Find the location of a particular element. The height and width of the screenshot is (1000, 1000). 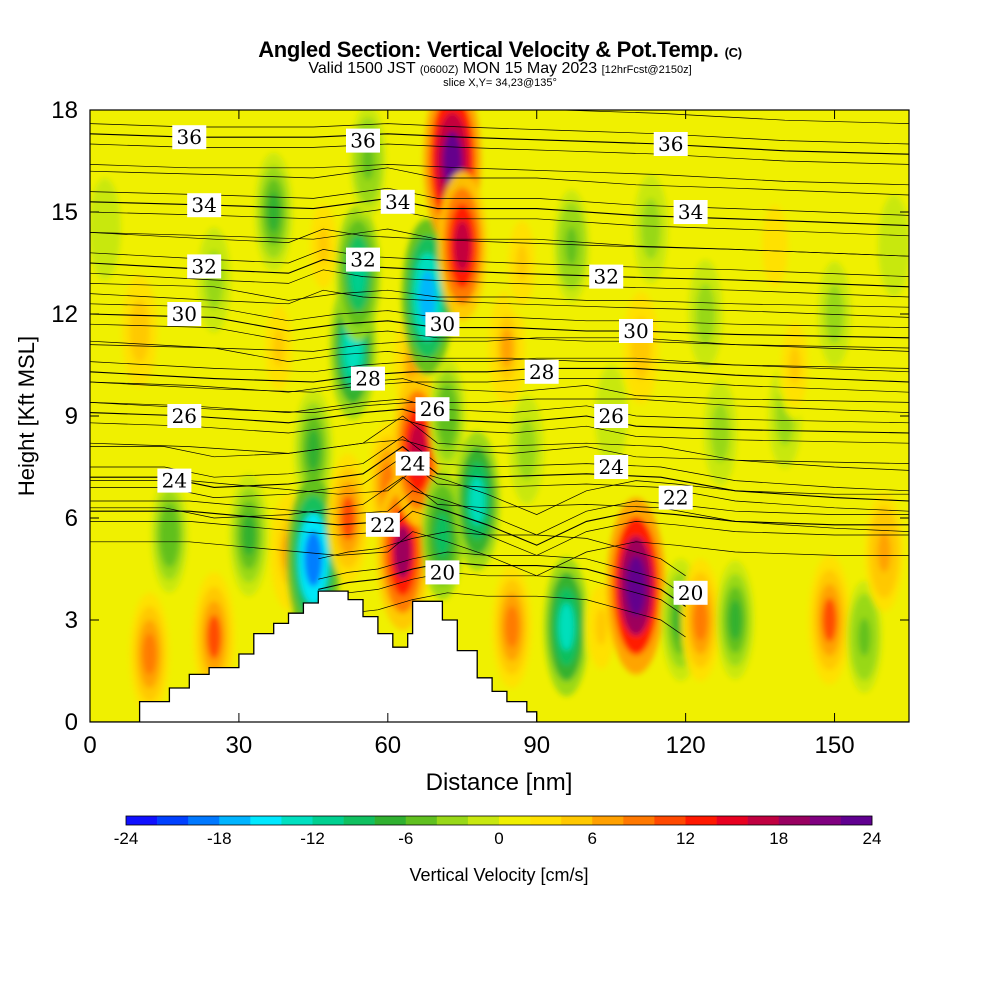

y-tick-label: 18 is located at coordinates (64, 110).